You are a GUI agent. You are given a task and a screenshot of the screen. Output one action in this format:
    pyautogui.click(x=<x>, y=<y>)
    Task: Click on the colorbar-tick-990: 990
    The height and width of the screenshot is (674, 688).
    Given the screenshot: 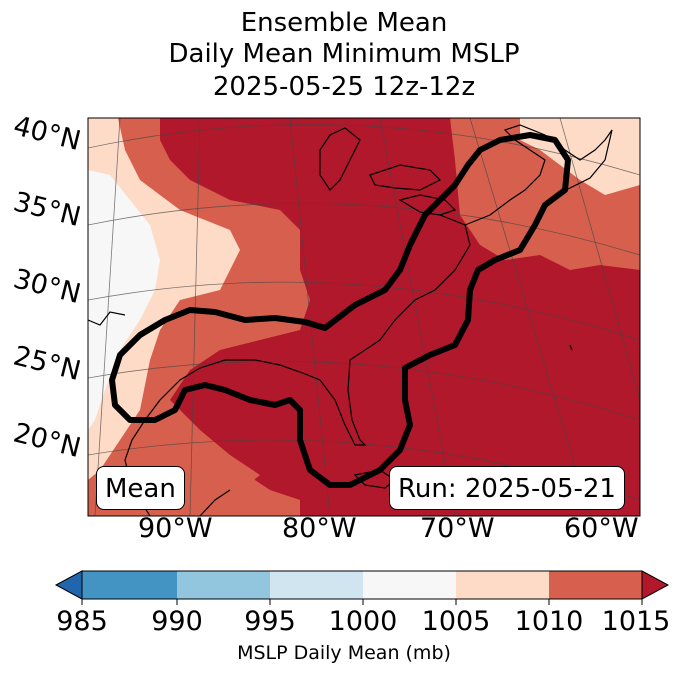 What is the action you would take?
    pyautogui.click(x=177, y=621)
    